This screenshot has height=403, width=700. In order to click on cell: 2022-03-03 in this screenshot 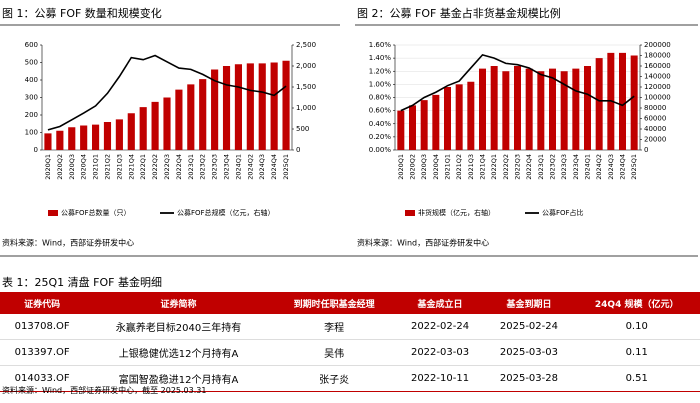, I will do `click(440, 352)`.